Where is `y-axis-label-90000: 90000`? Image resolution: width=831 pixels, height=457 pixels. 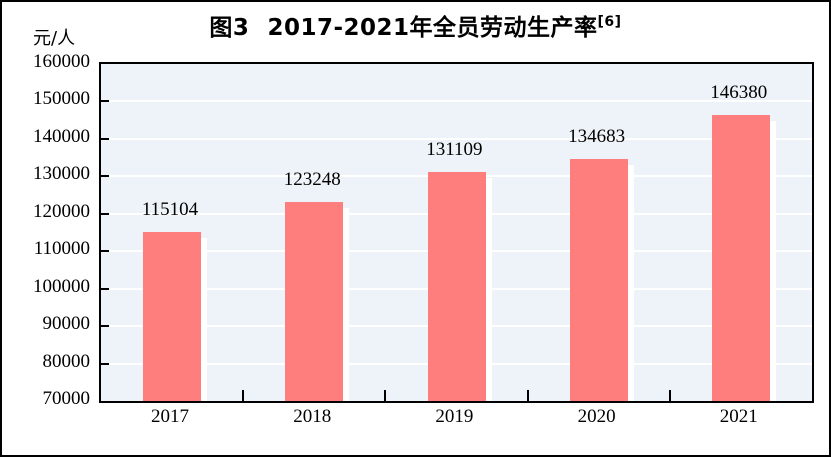
y-axis-label-90000: 90000 is located at coordinates (66, 324).